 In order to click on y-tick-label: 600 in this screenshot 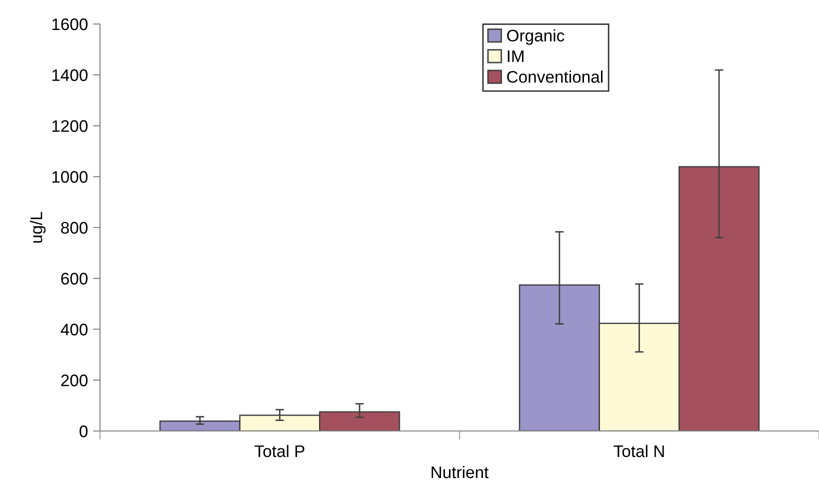, I will do `click(74, 278)`.